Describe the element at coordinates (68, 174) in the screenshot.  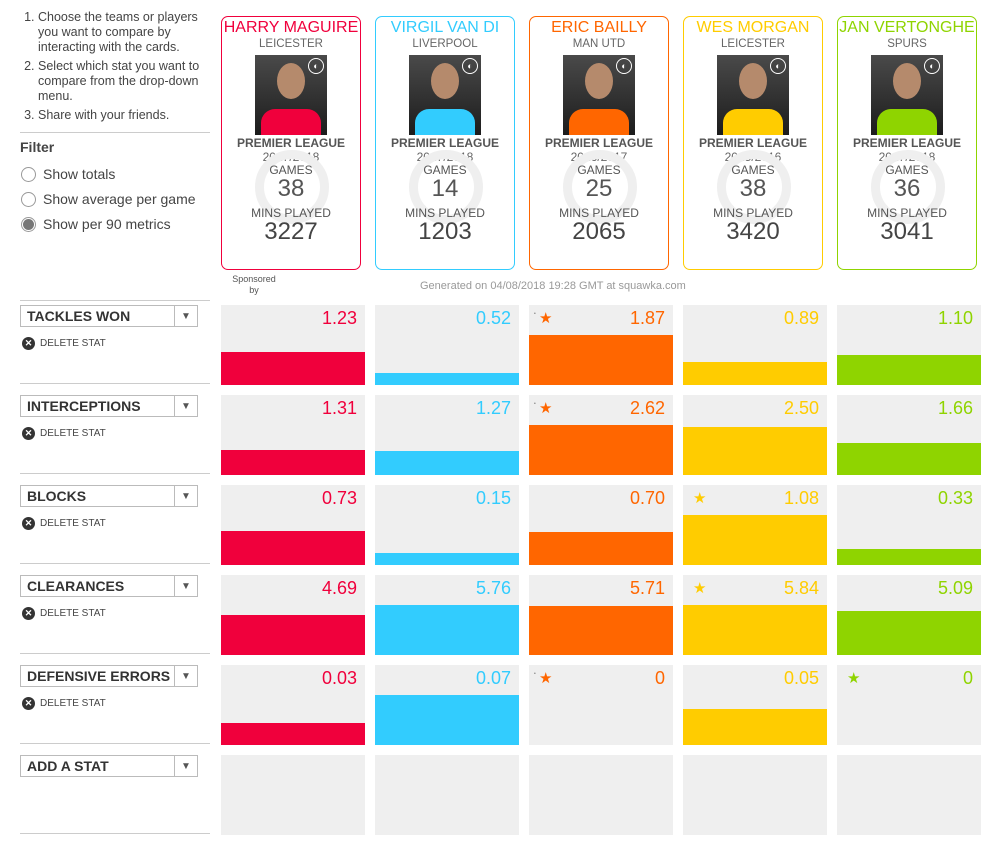
I see `filter-option: Show totals` at that location.